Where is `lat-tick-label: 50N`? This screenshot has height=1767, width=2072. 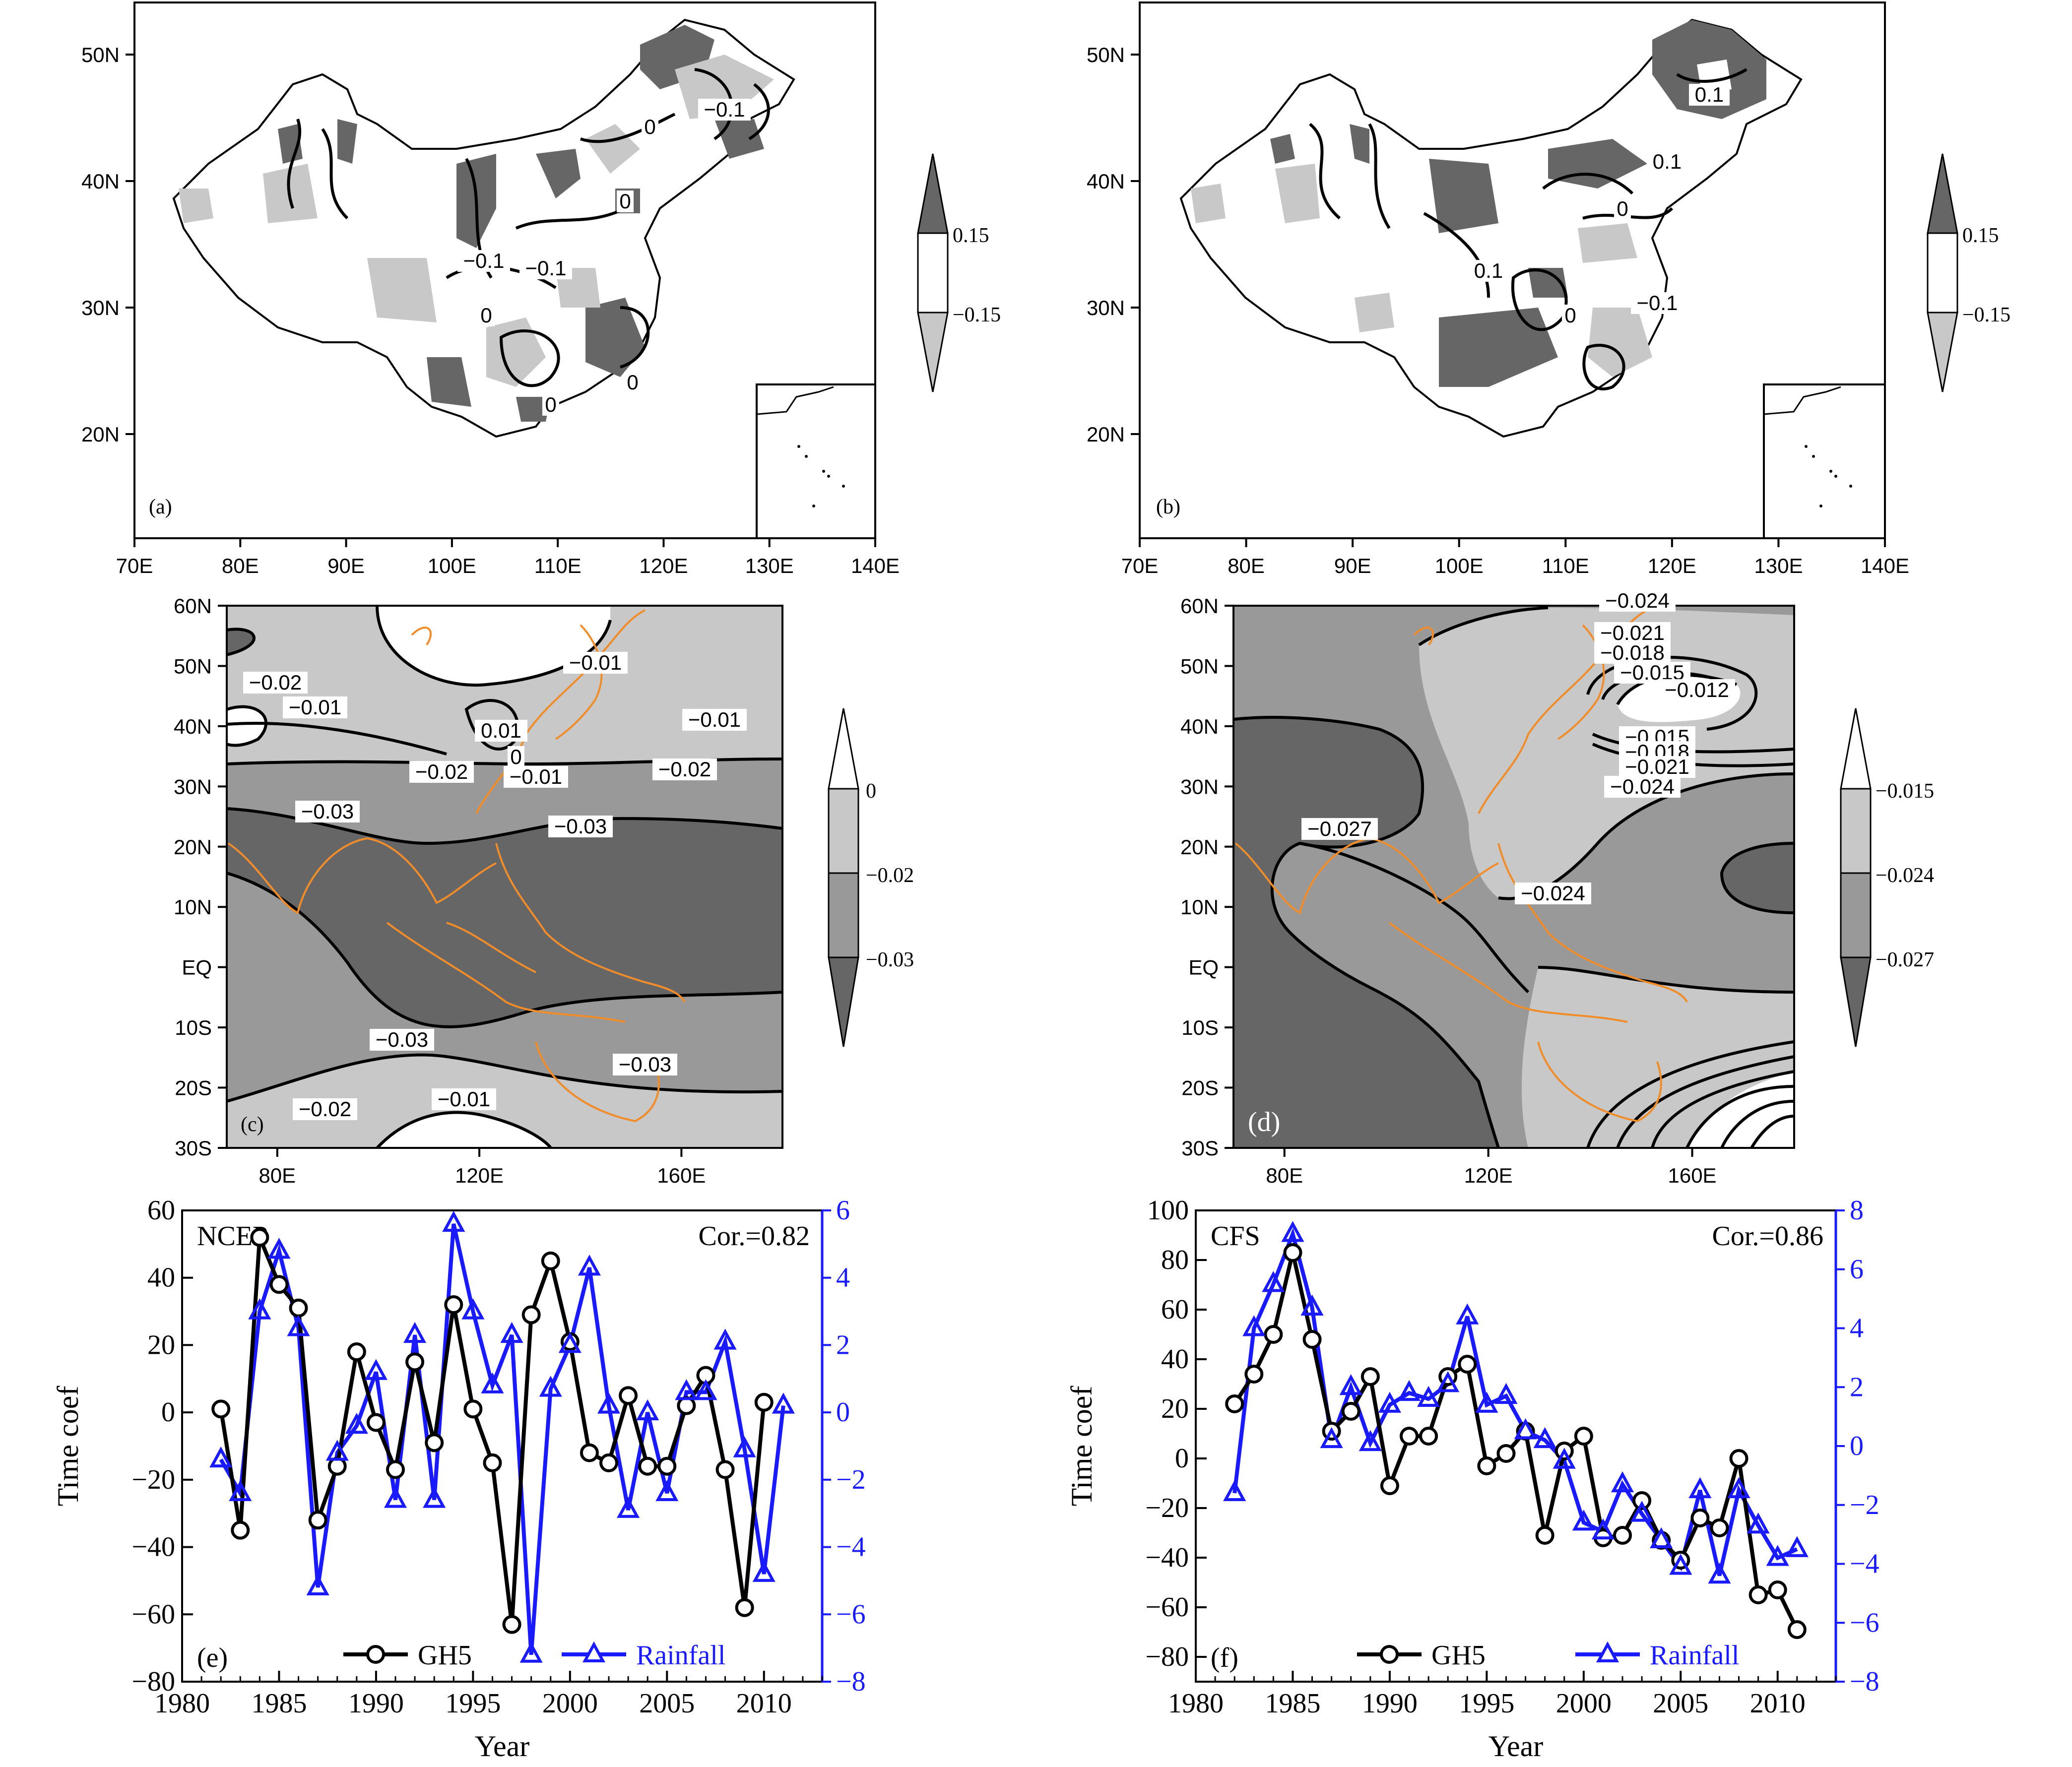 lat-tick-label: 50N is located at coordinates (1106, 55).